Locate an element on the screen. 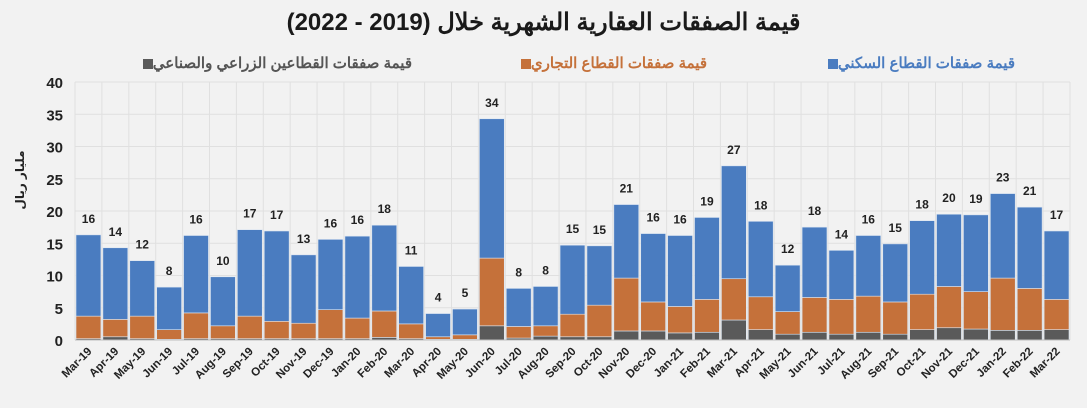 The width and height of the screenshot is (1087, 408). y-tick-label: 30 is located at coordinates (54, 148).